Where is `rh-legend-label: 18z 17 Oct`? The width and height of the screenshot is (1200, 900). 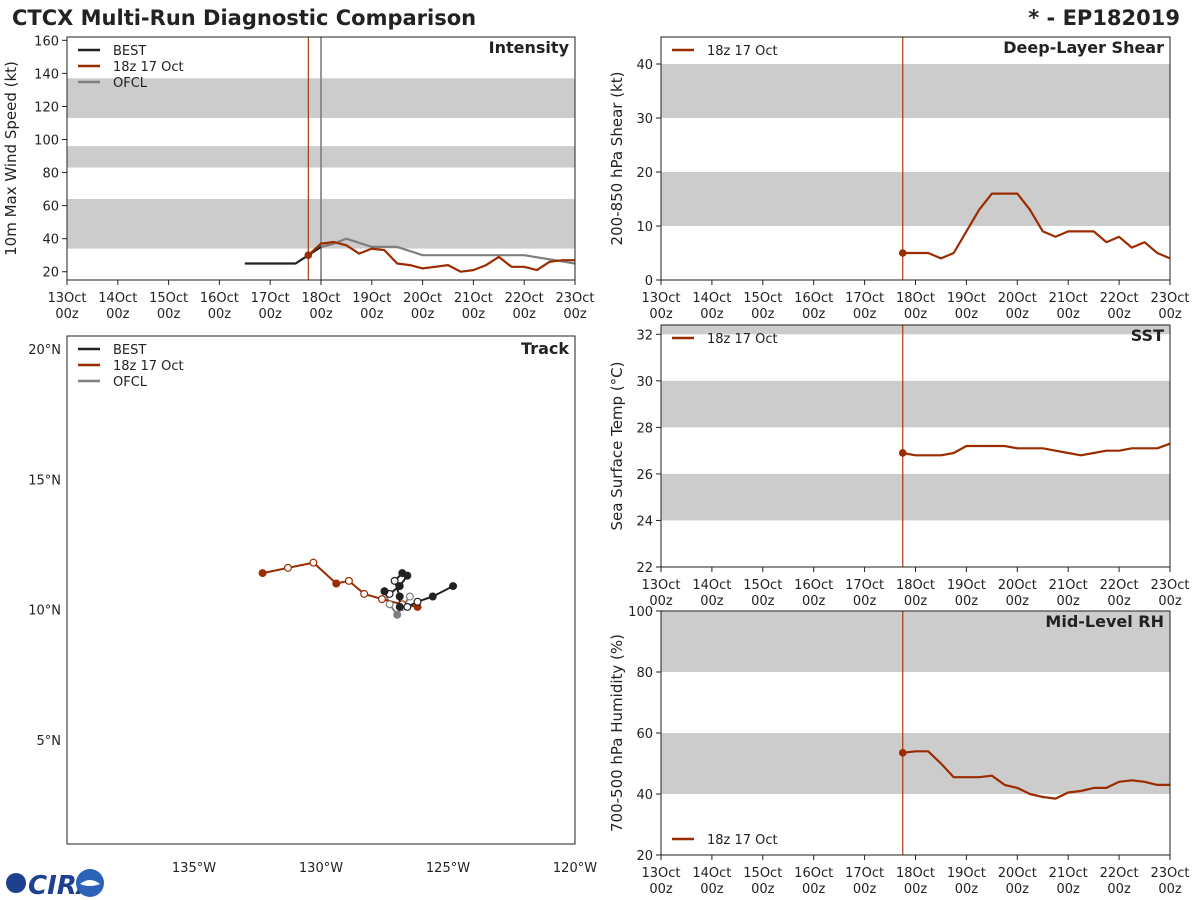
rh-legend-label: 18z 17 Oct is located at coordinates (742, 840).